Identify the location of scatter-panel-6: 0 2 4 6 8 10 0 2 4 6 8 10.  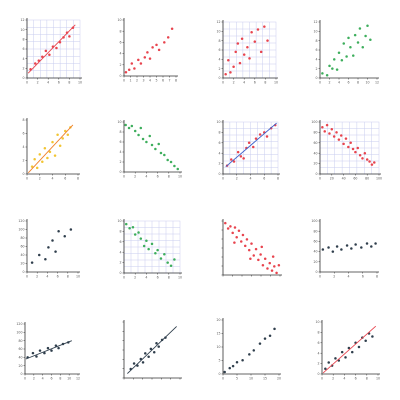
(149, 149).